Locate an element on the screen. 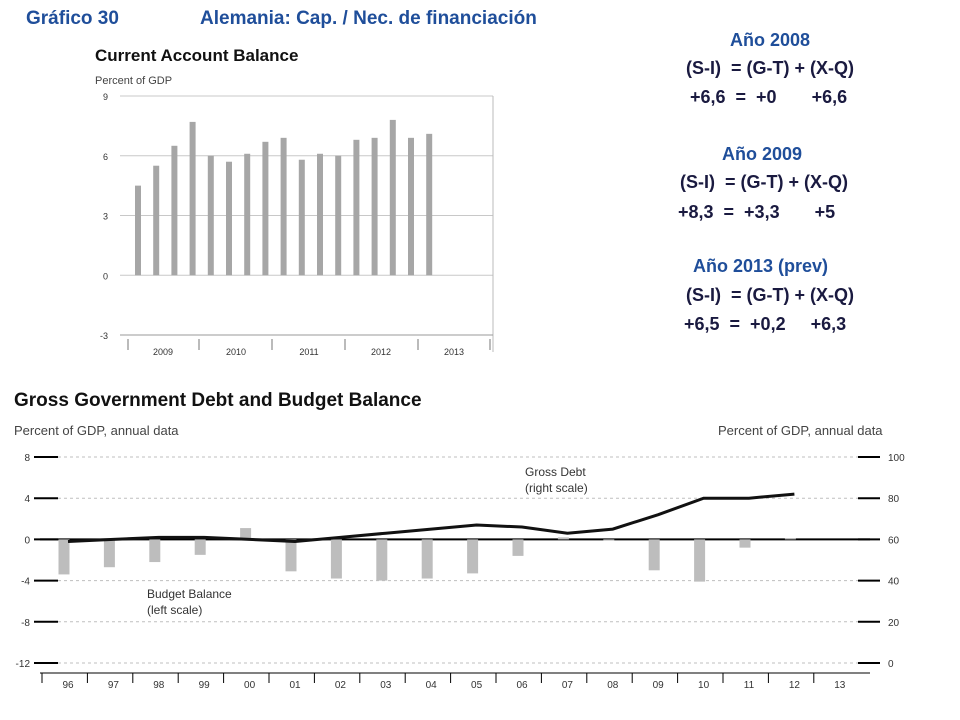 The width and height of the screenshot is (960, 720). debt-category-label: 97 is located at coordinates (114, 685).